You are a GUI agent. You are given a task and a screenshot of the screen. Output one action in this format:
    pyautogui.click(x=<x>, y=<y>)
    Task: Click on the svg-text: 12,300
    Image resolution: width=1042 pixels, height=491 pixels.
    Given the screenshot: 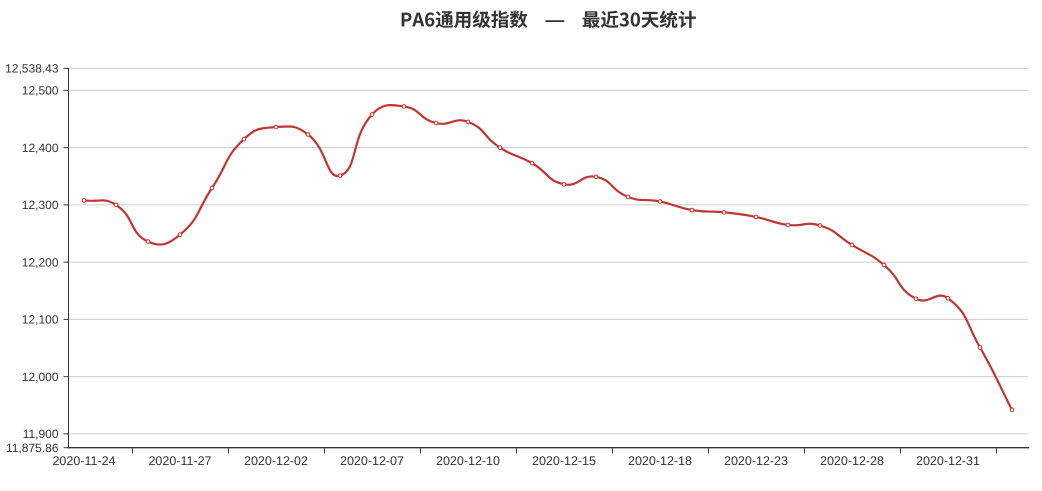 What is the action you would take?
    pyautogui.click(x=40, y=205)
    